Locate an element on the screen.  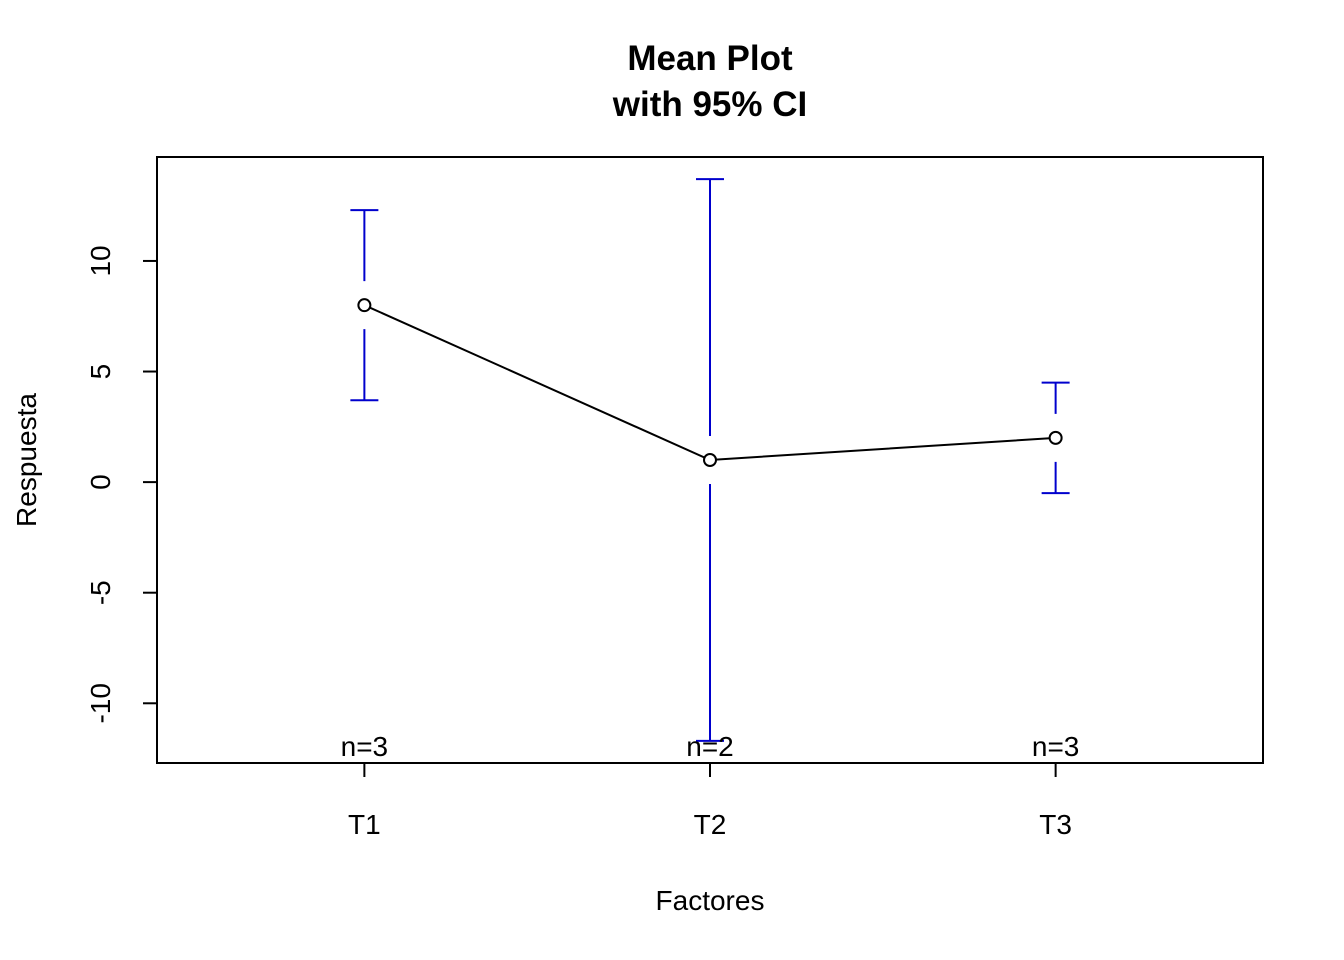
n-label: n=2 is located at coordinates (710, 746).